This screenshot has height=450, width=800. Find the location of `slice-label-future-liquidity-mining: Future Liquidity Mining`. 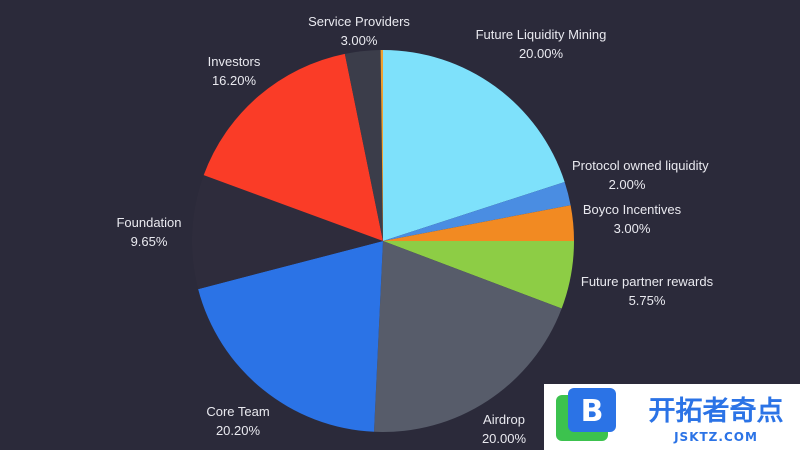

slice-label-future-liquidity-mining: Future Liquidity Mining is located at coordinates (541, 34).